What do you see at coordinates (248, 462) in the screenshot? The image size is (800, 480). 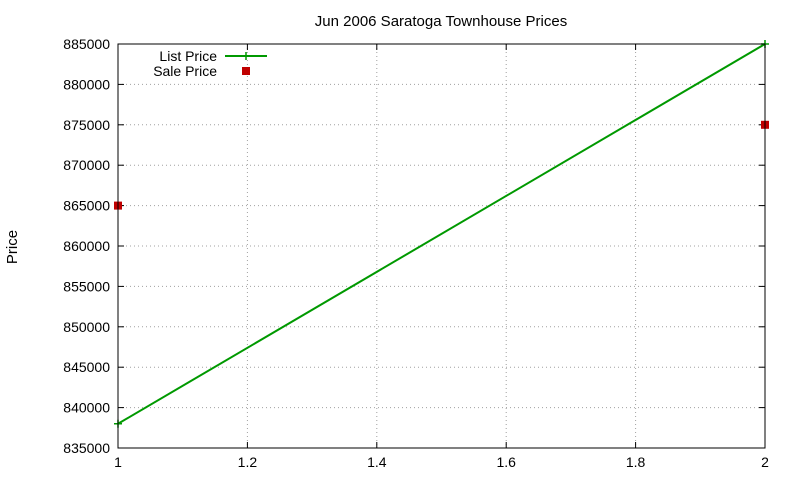 I see `x-tick-label: 1.2` at bounding box center [248, 462].